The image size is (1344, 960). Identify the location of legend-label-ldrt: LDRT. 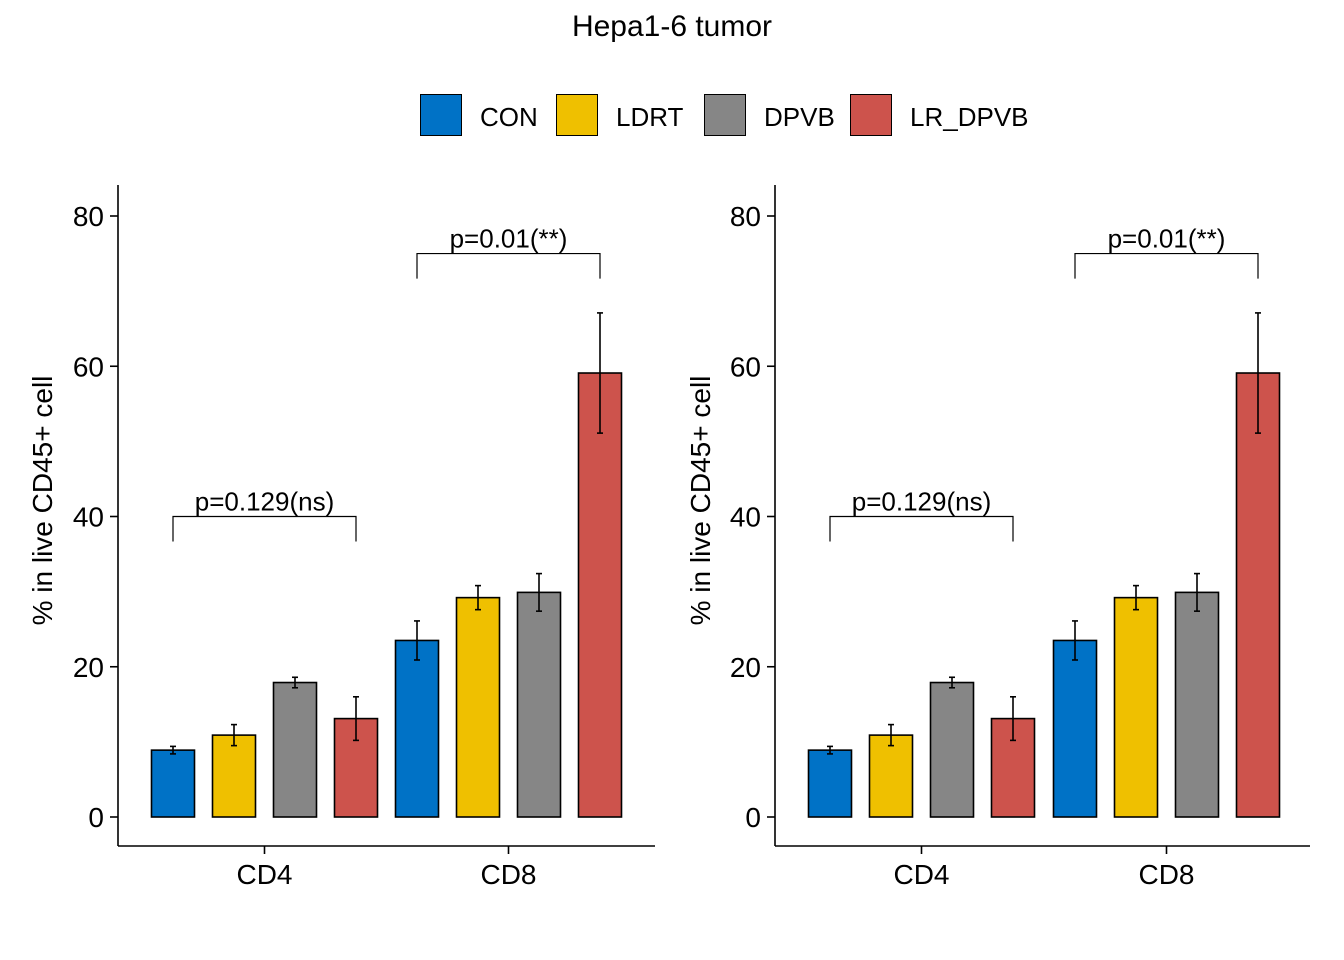
(650, 117).